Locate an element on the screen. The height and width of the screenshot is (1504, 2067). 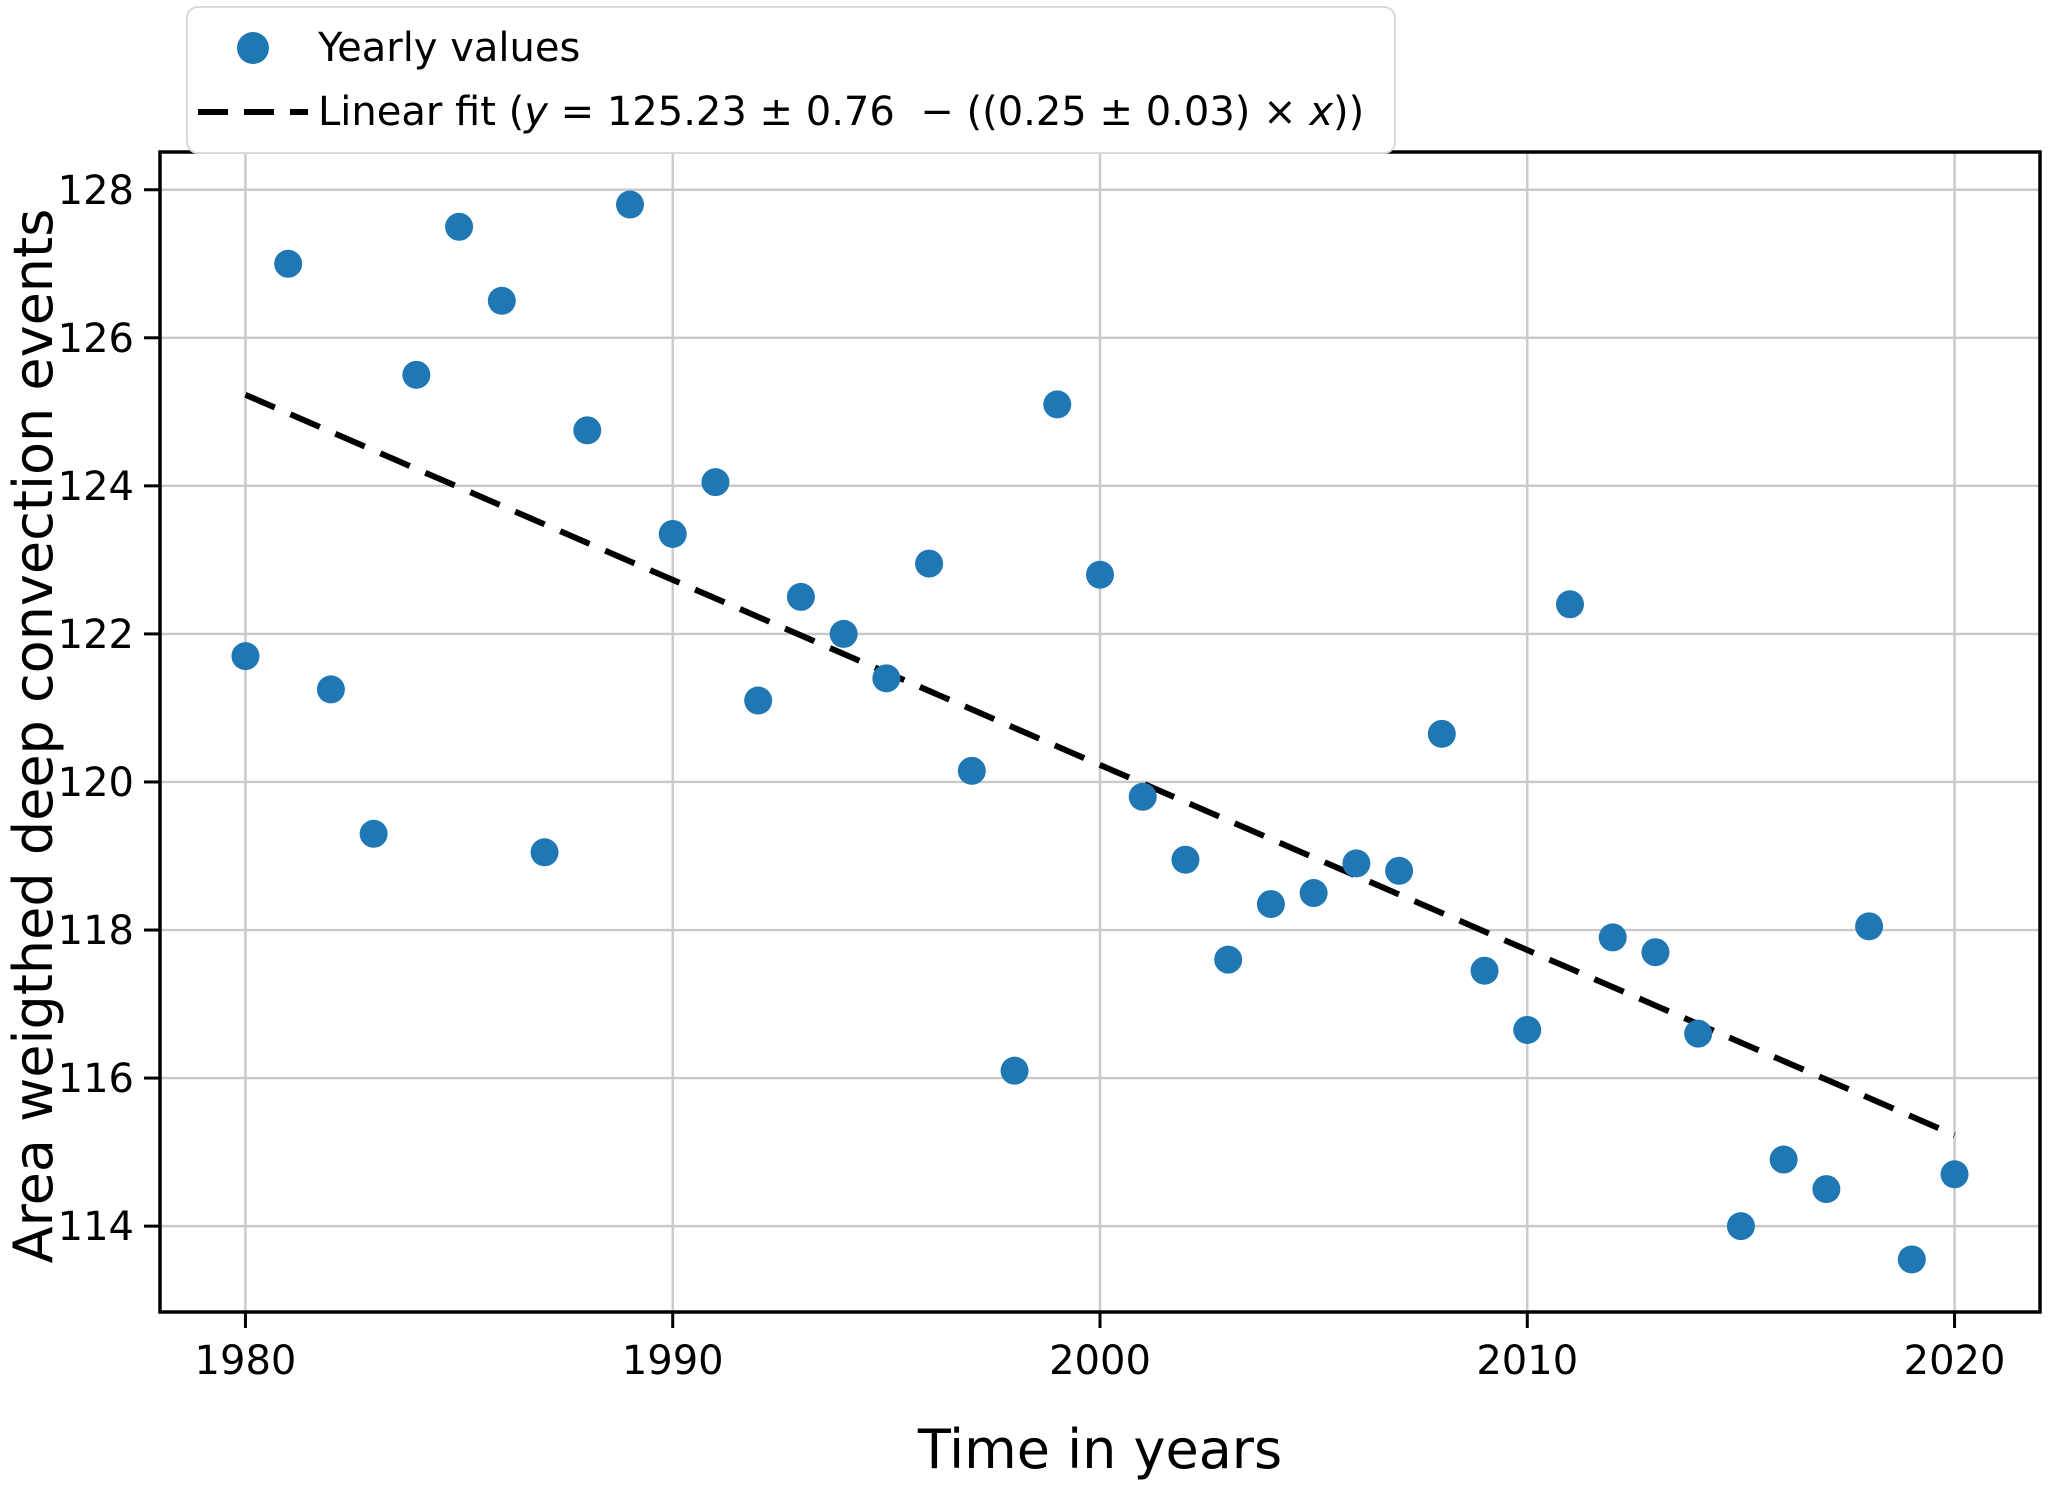
x-tick-label: 1990 is located at coordinates (673, 1361).